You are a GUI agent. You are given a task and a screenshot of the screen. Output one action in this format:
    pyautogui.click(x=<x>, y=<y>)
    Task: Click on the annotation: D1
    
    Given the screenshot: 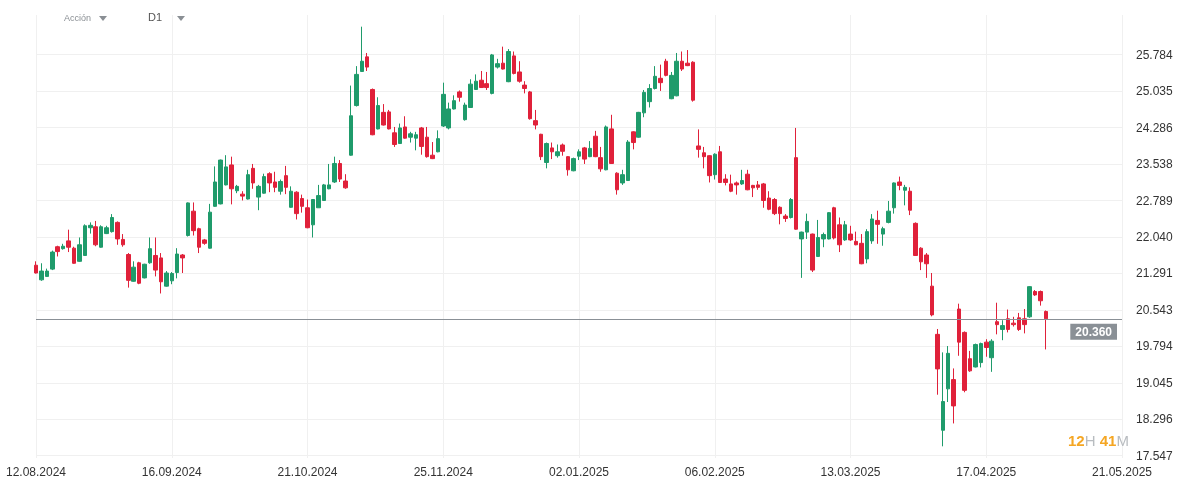 What is the action you would take?
    pyautogui.click(x=155, y=17)
    